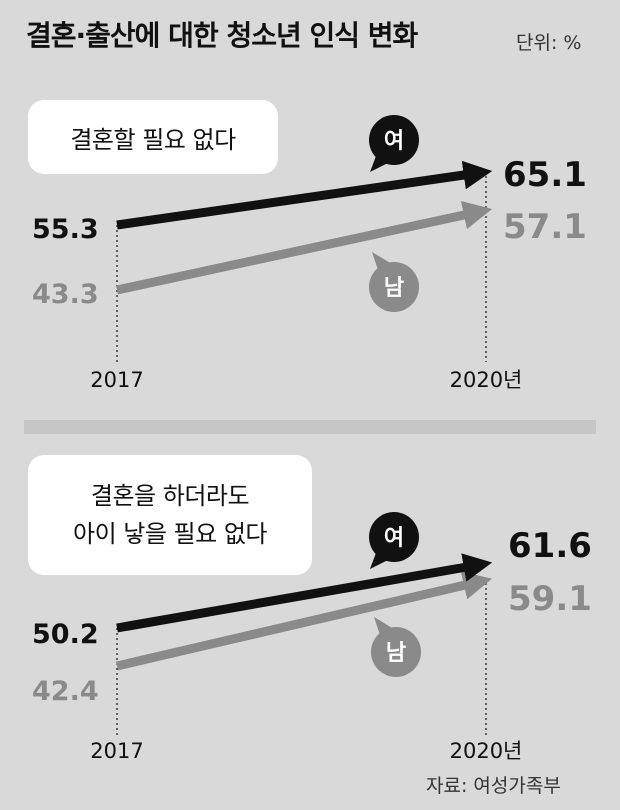 The width and height of the screenshot is (620, 810). I want to click on chart1-female-line, so click(304, 195).